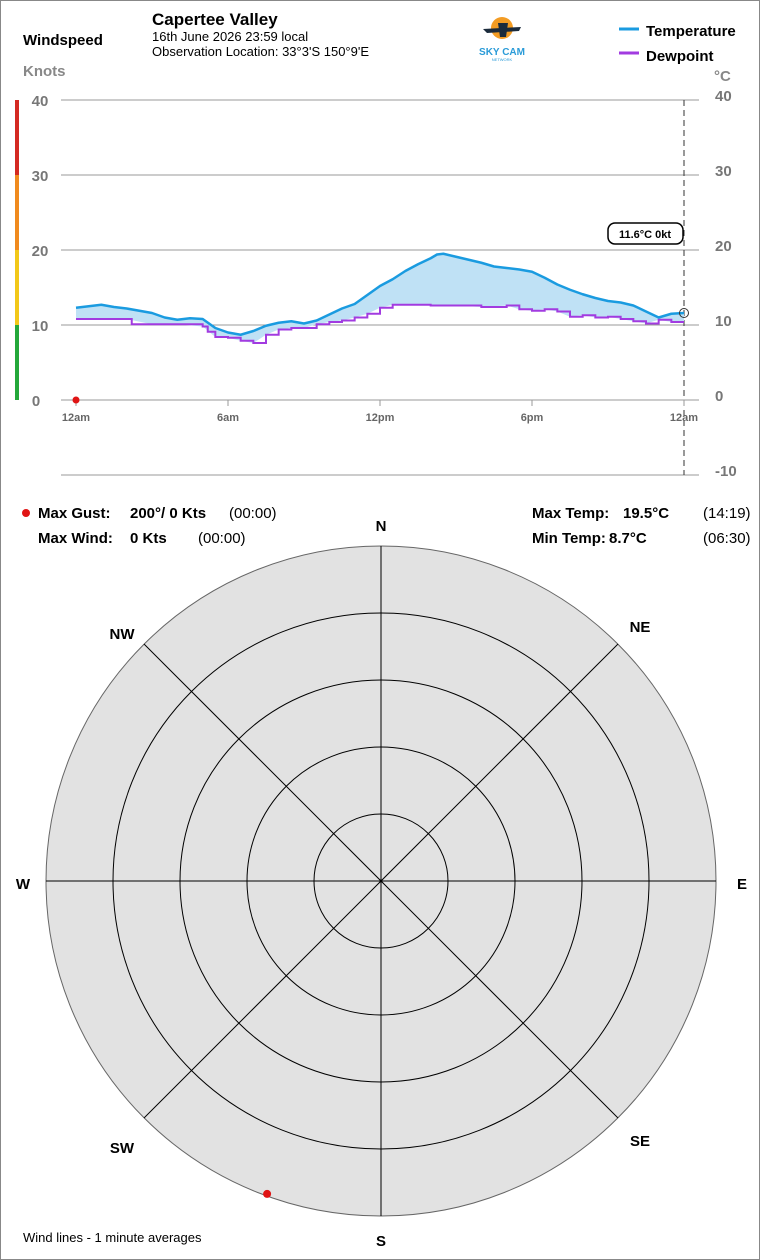 The height and width of the screenshot is (1260, 760). Describe the element at coordinates (123, 634) in the screenshot. I see `compass-label-nw: NW` at that location.